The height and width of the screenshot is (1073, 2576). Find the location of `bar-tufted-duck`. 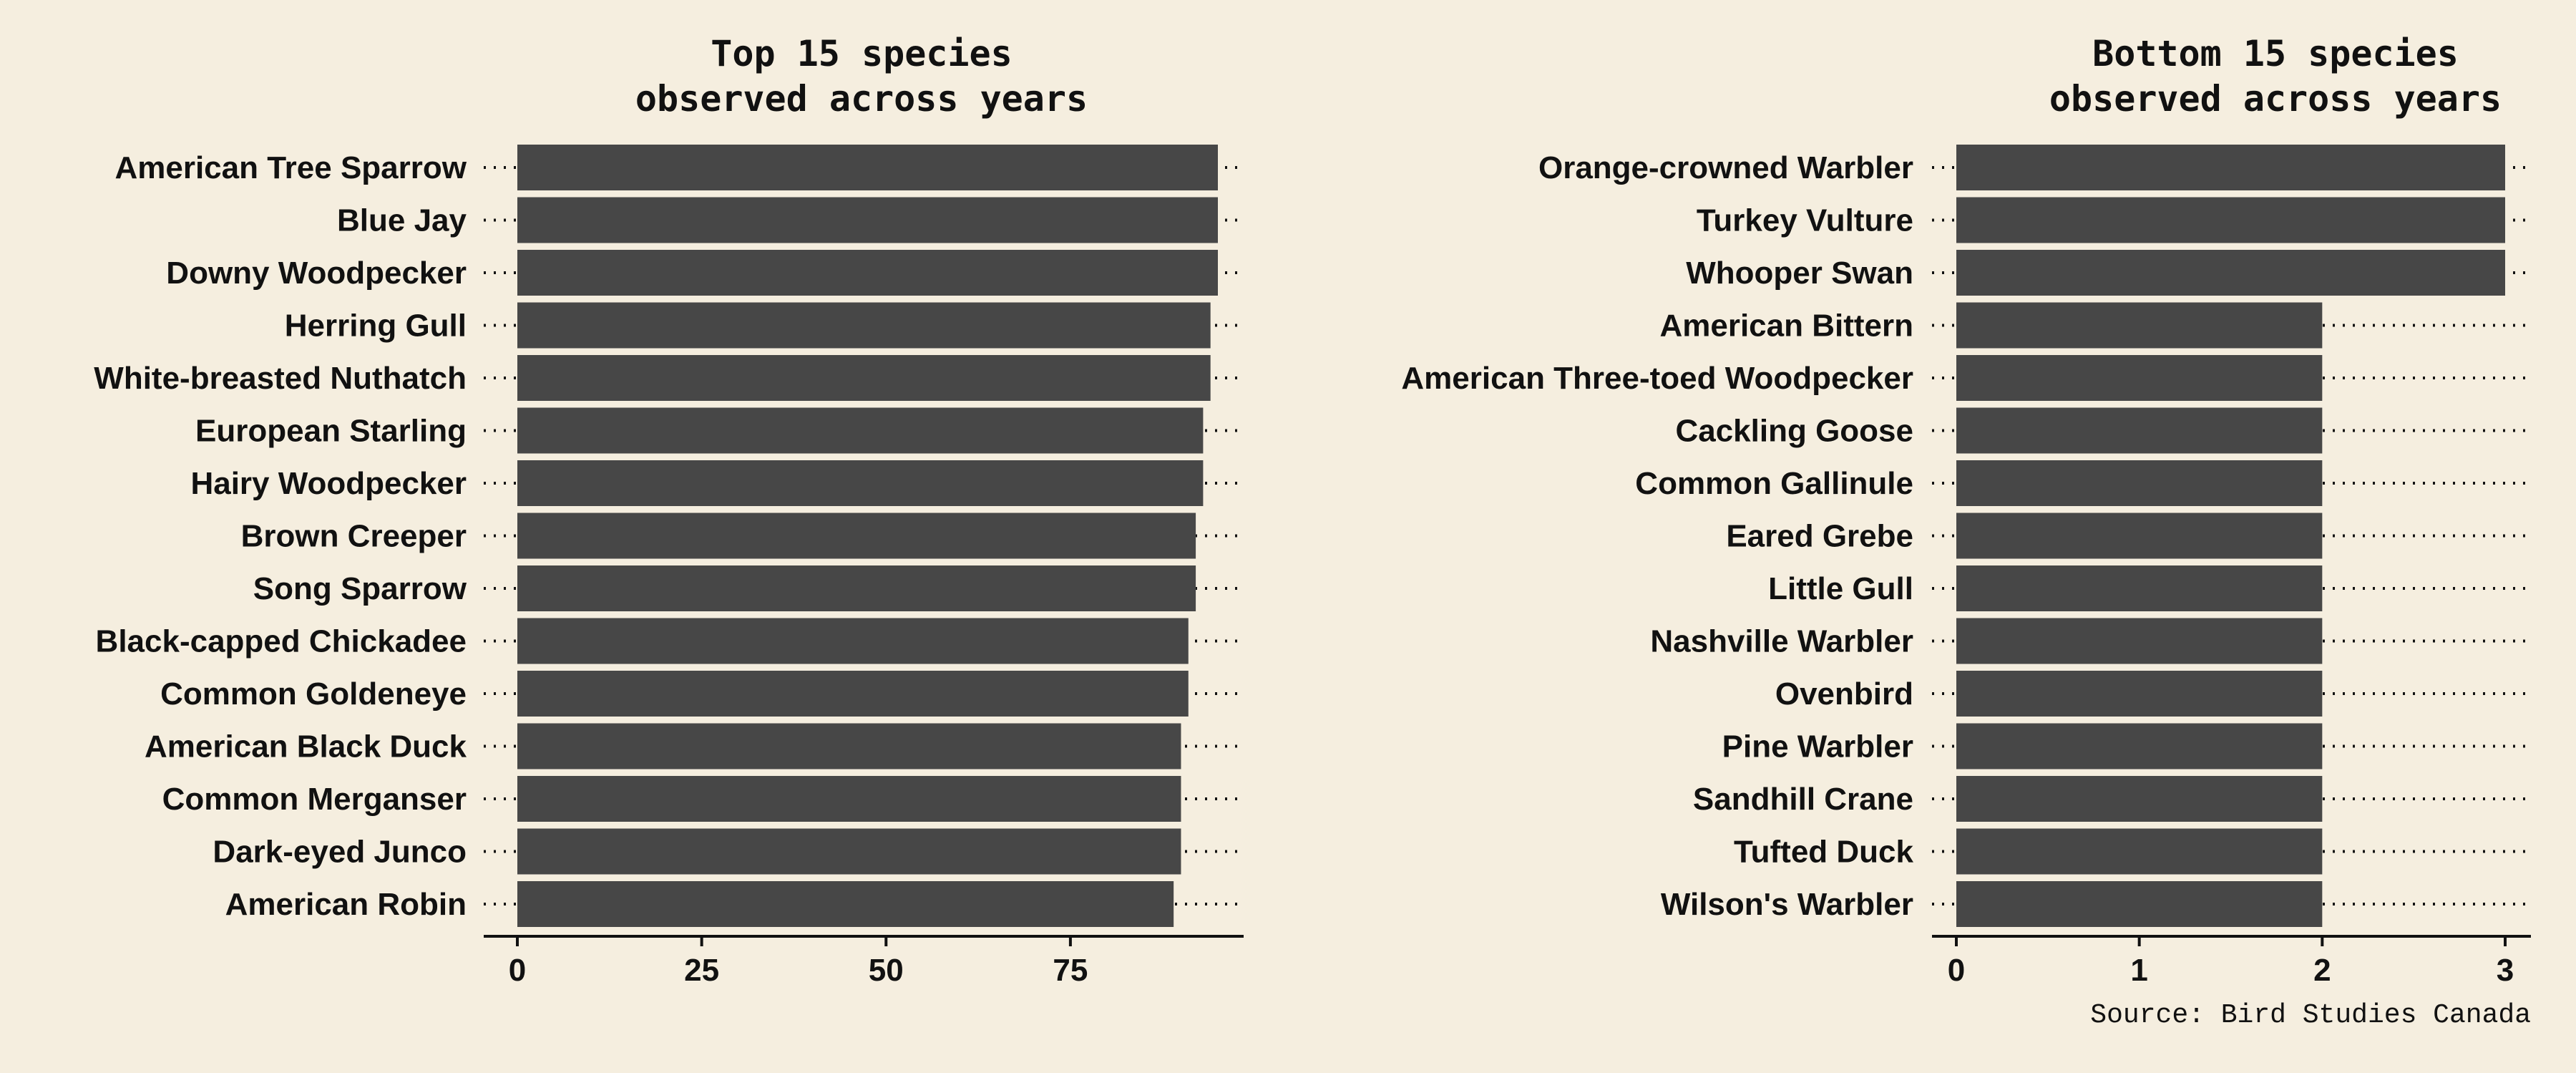

bar-tufted-duck is located at coordinates (2139, 851).